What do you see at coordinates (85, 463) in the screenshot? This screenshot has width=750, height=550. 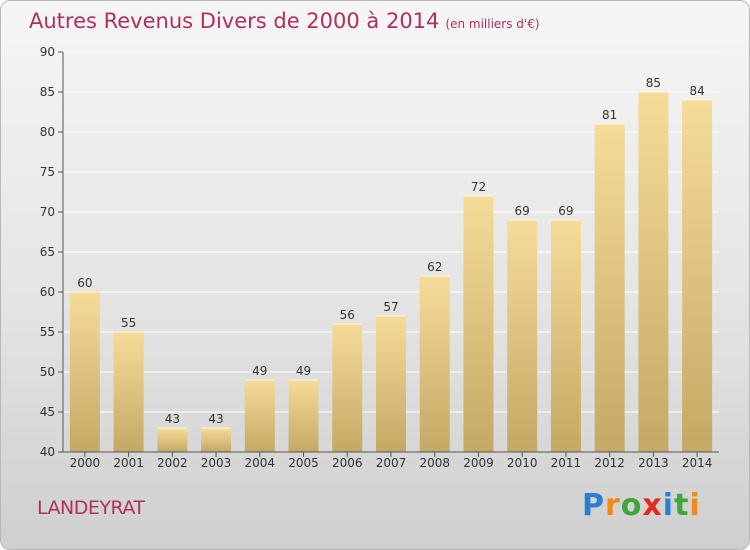 I see `x-tick-label: 2000` at bounding box center [85, 463].